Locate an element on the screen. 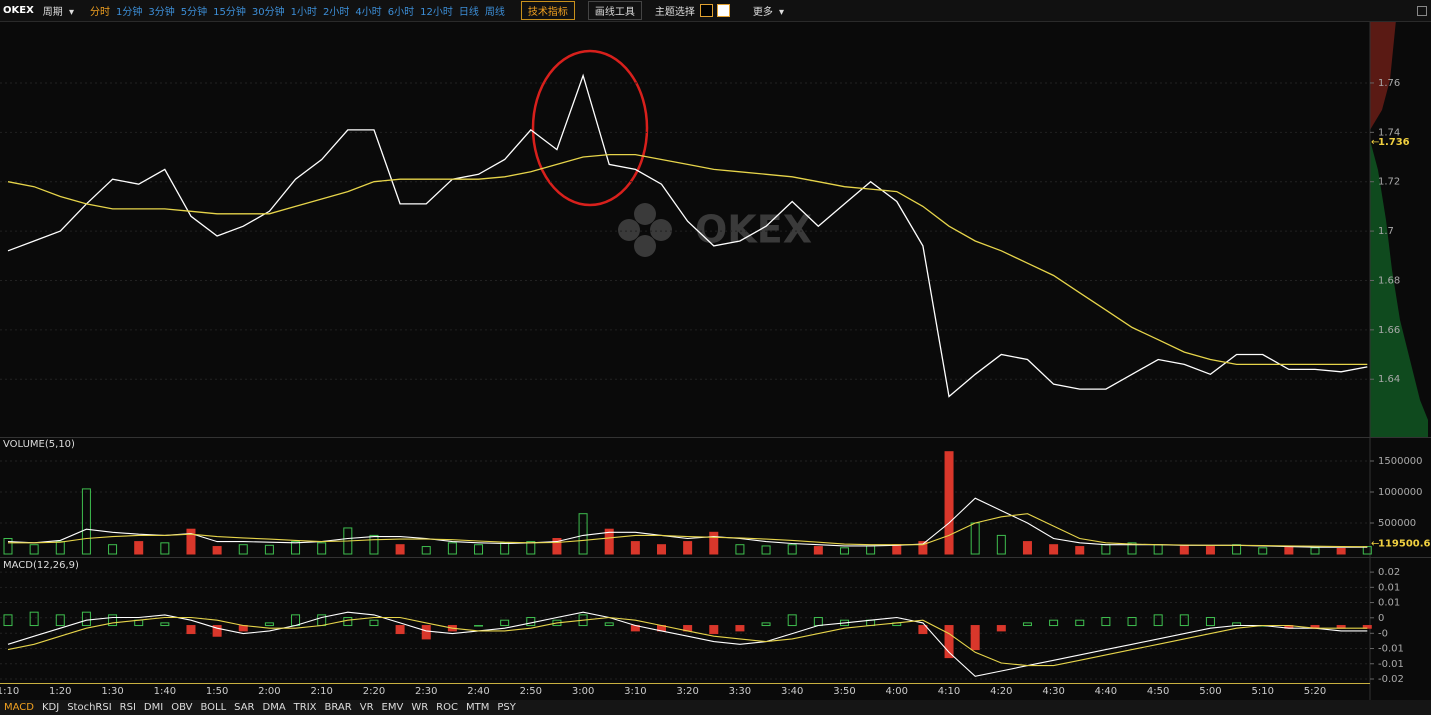 The height and width of the screenshot is (715, 1431). x-tick-label: 5:10 is located at coordinates (1262, 691).